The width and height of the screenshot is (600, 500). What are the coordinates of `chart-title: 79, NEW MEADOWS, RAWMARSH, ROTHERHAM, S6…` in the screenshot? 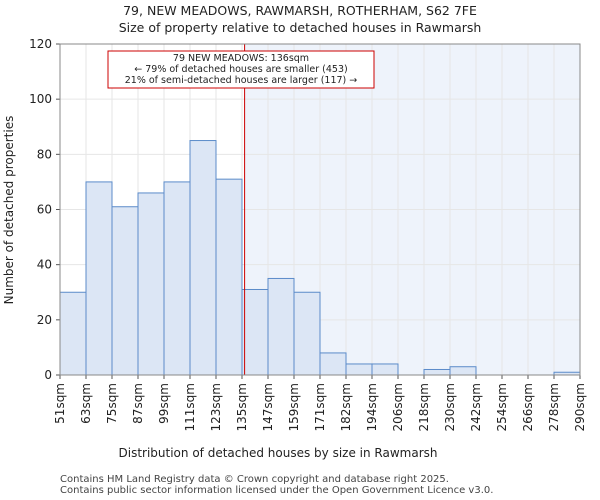 It's located at (300, 10).